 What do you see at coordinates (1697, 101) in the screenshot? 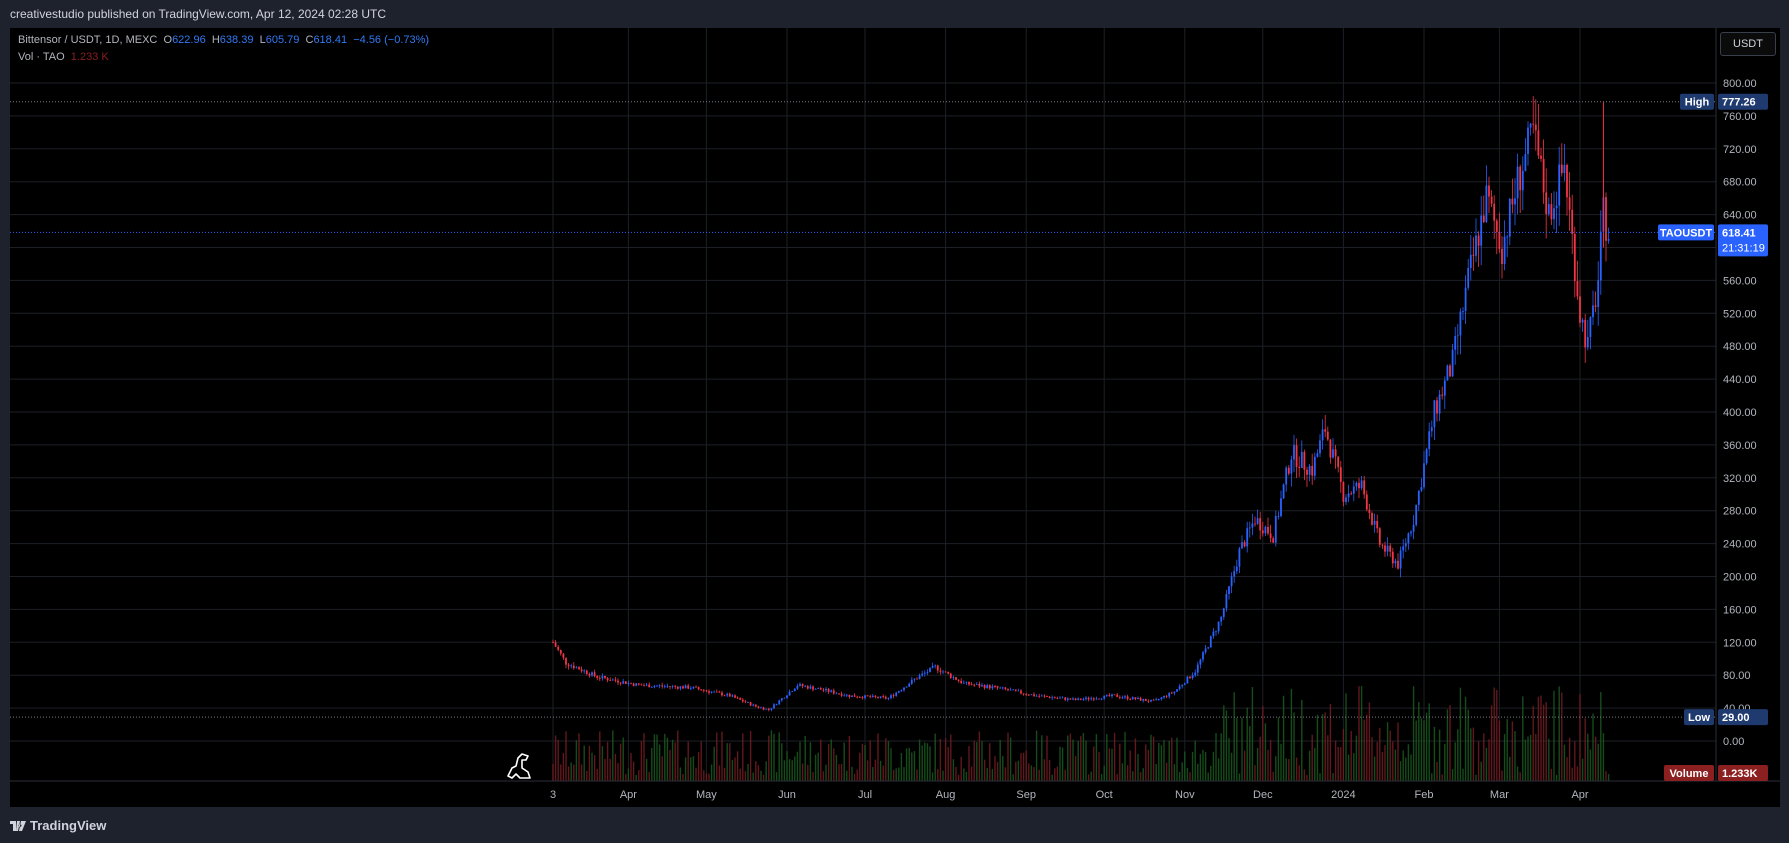
I see `high-badge-label-box` at bounding box center [1697, 101].